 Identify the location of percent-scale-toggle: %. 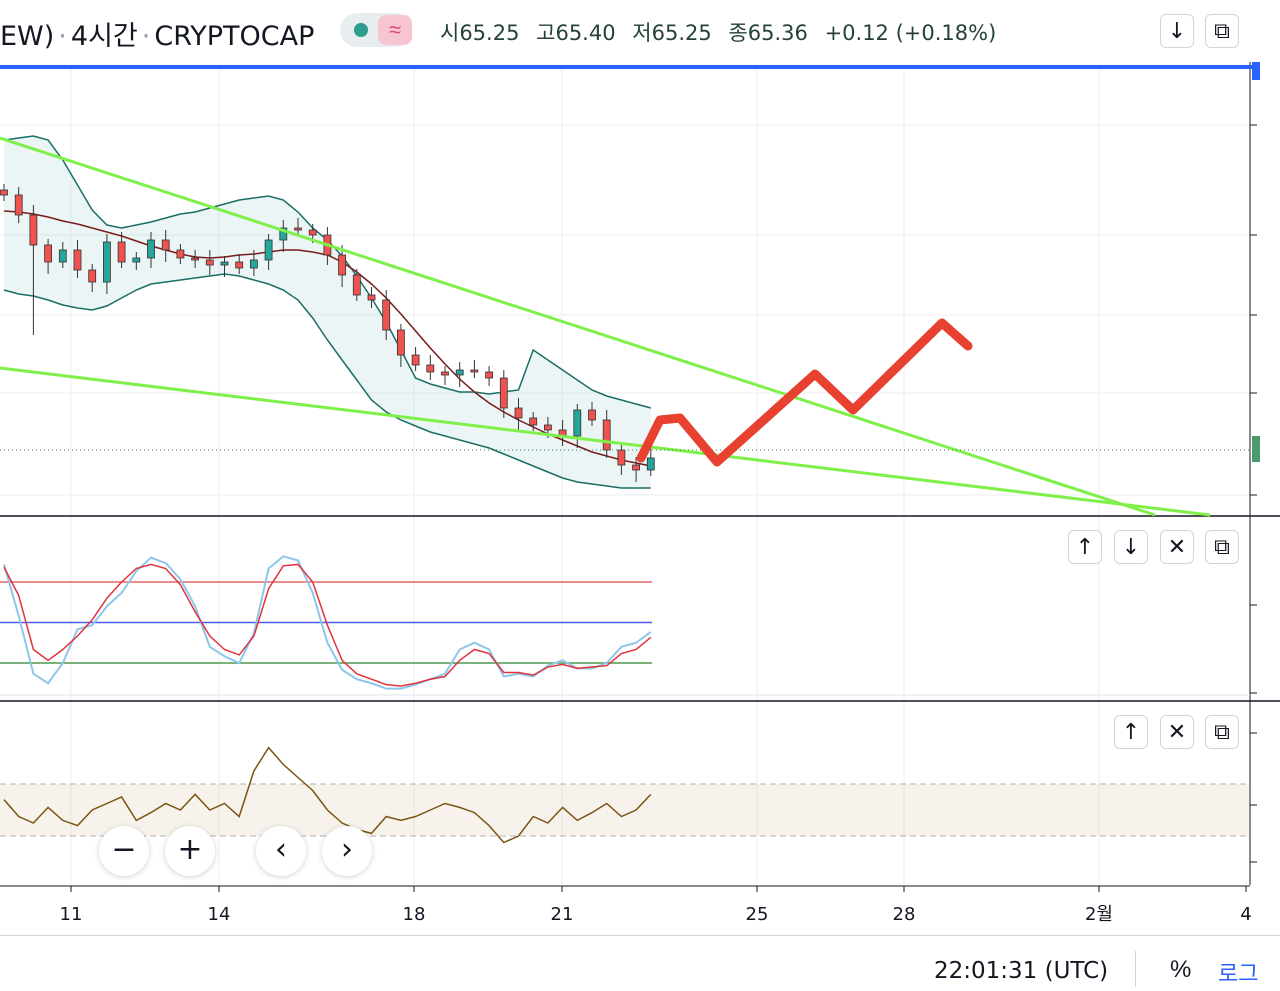
(1181, 969).